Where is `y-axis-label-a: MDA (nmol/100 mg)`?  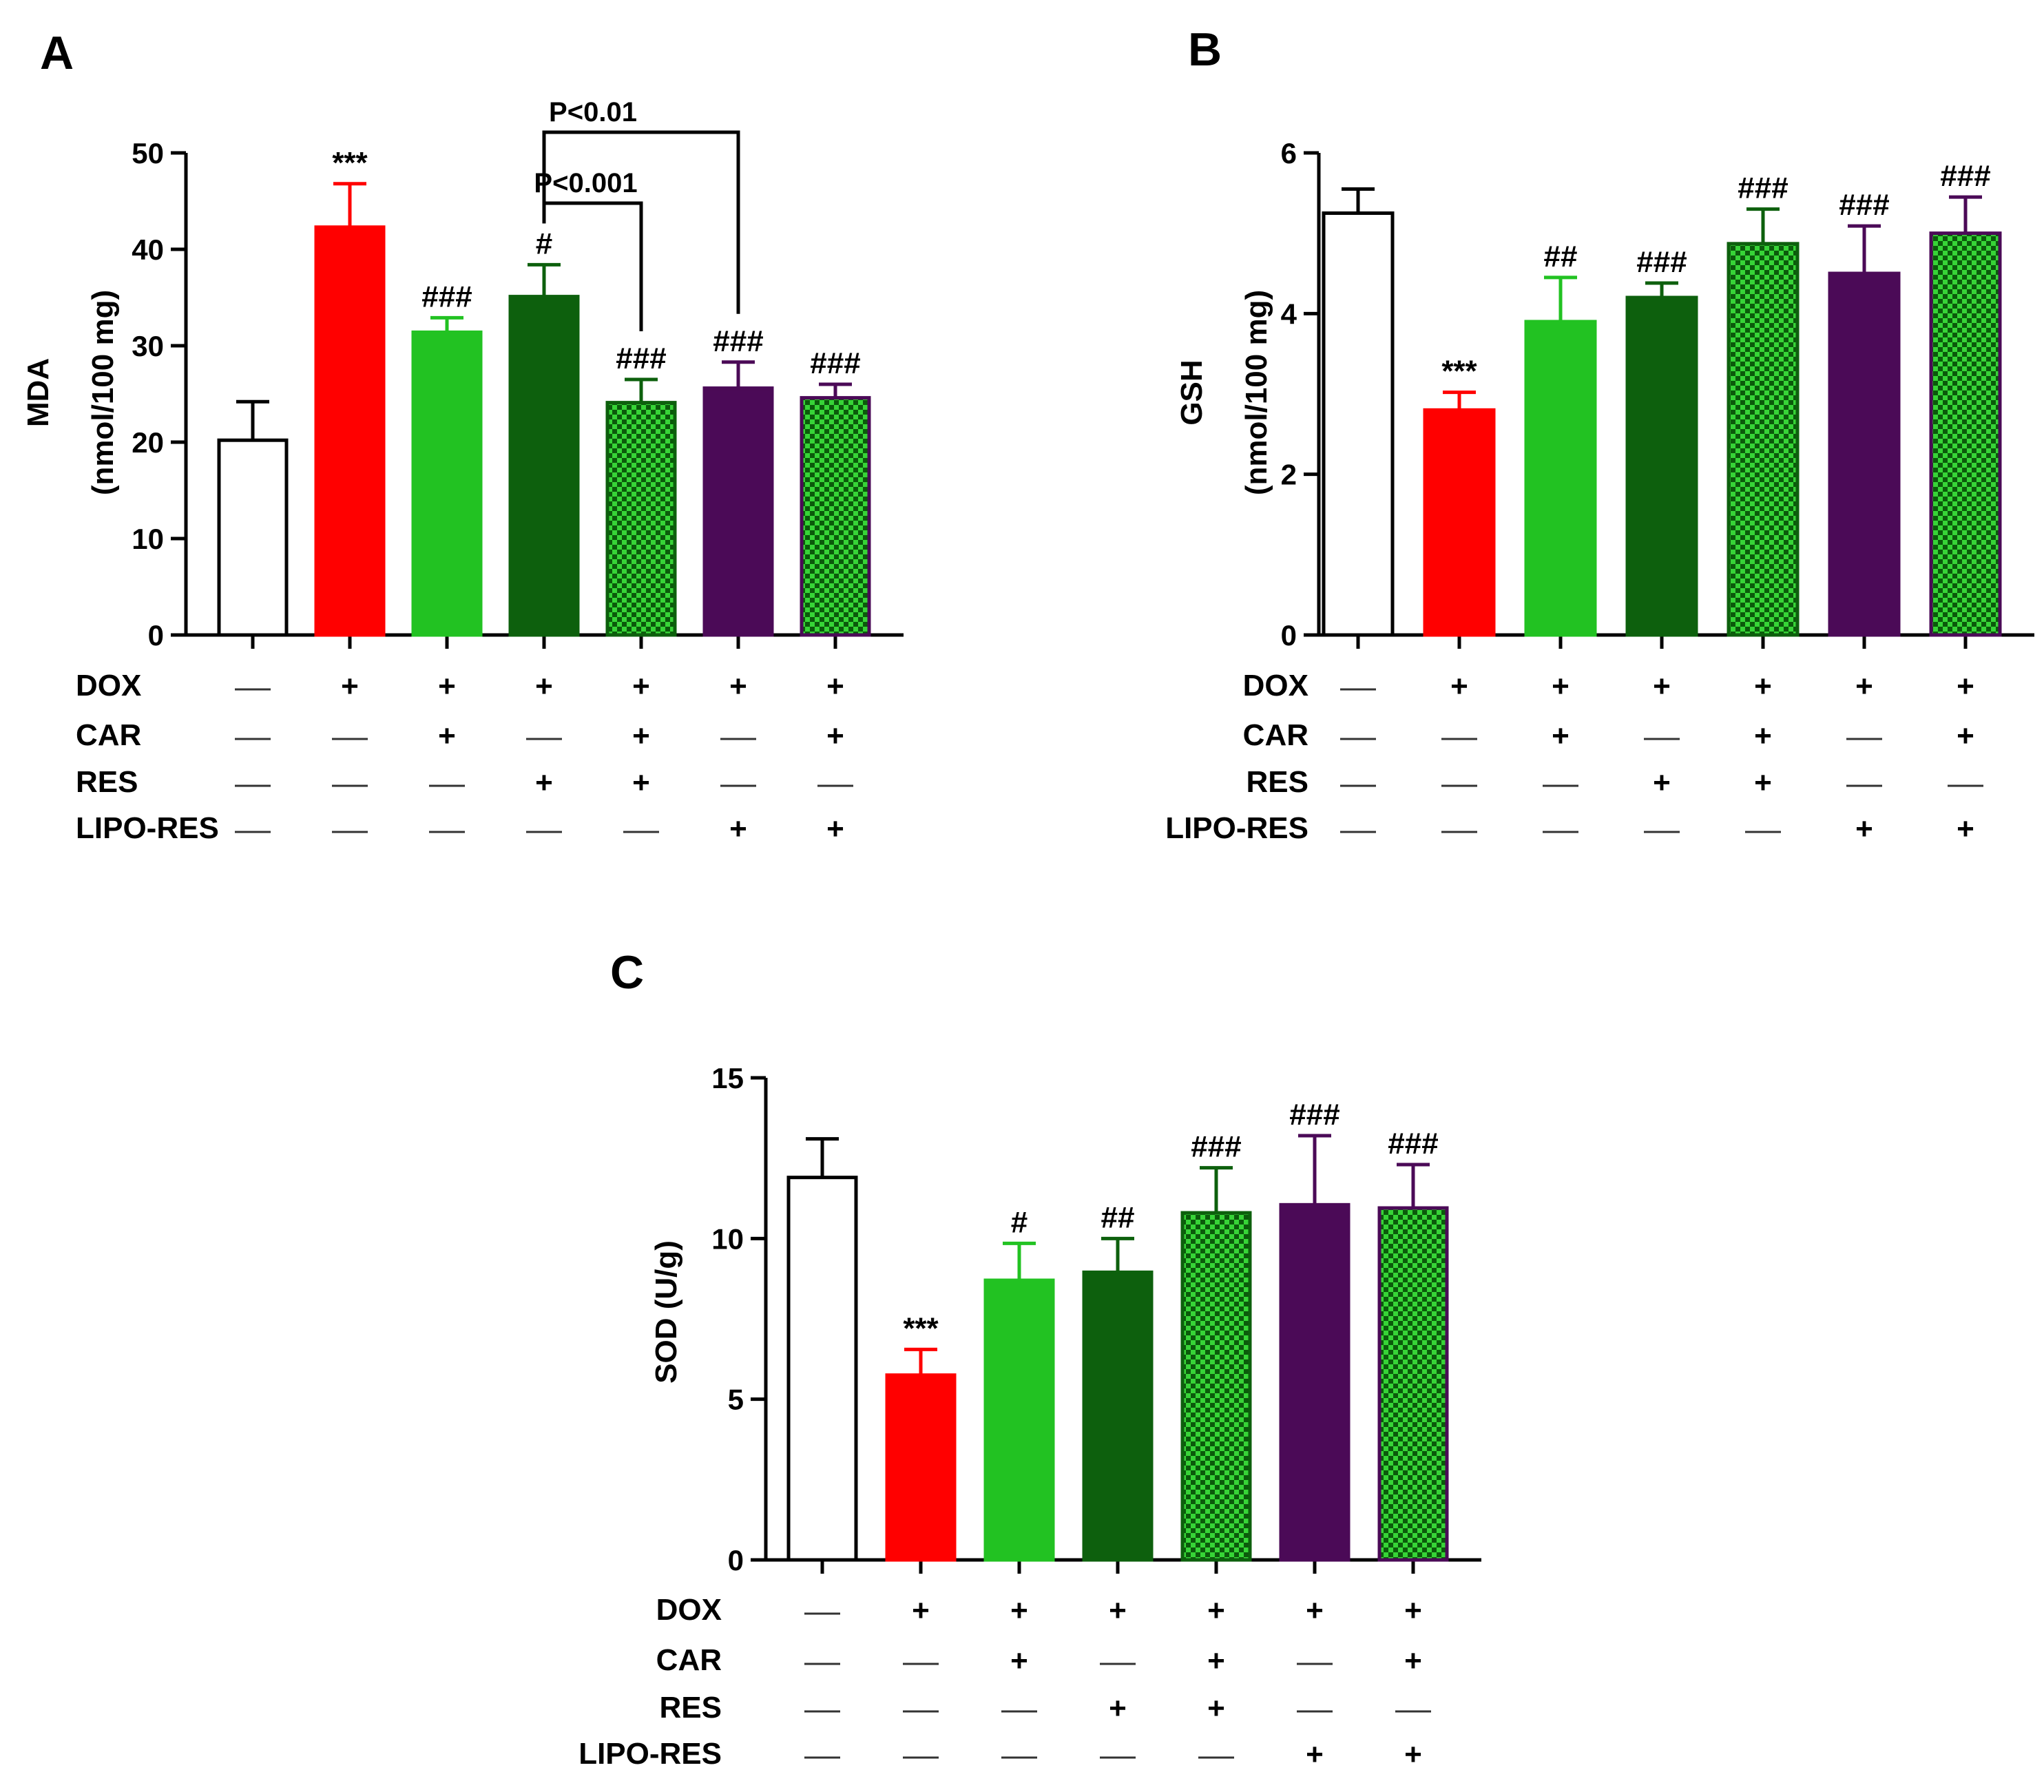
y-axis-label-a: MDA (nmol/100 mg) is located at coordinates (70, 393).